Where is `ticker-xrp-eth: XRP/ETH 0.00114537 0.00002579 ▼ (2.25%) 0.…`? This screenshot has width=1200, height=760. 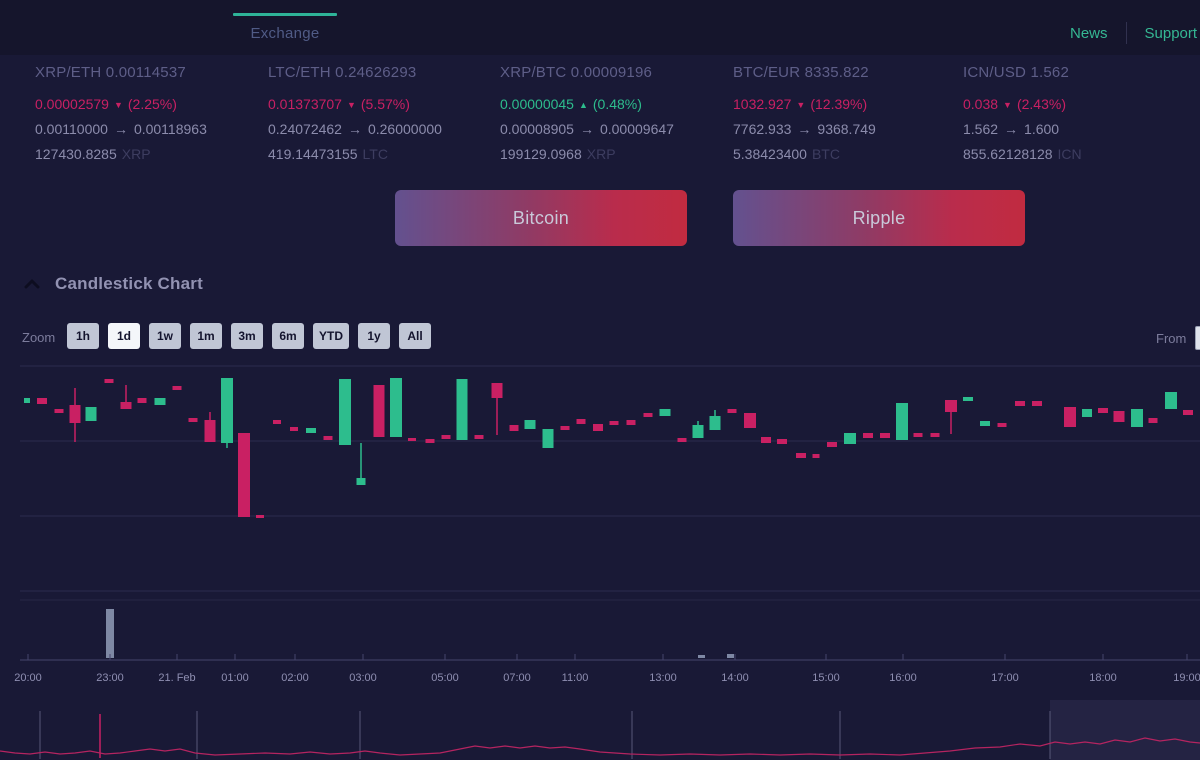
ticker-xrp-eth: XRP/ETH 0.00114537 0.00002579 ▼ (2.25%) 0.… is located at coordinates (149, 113).